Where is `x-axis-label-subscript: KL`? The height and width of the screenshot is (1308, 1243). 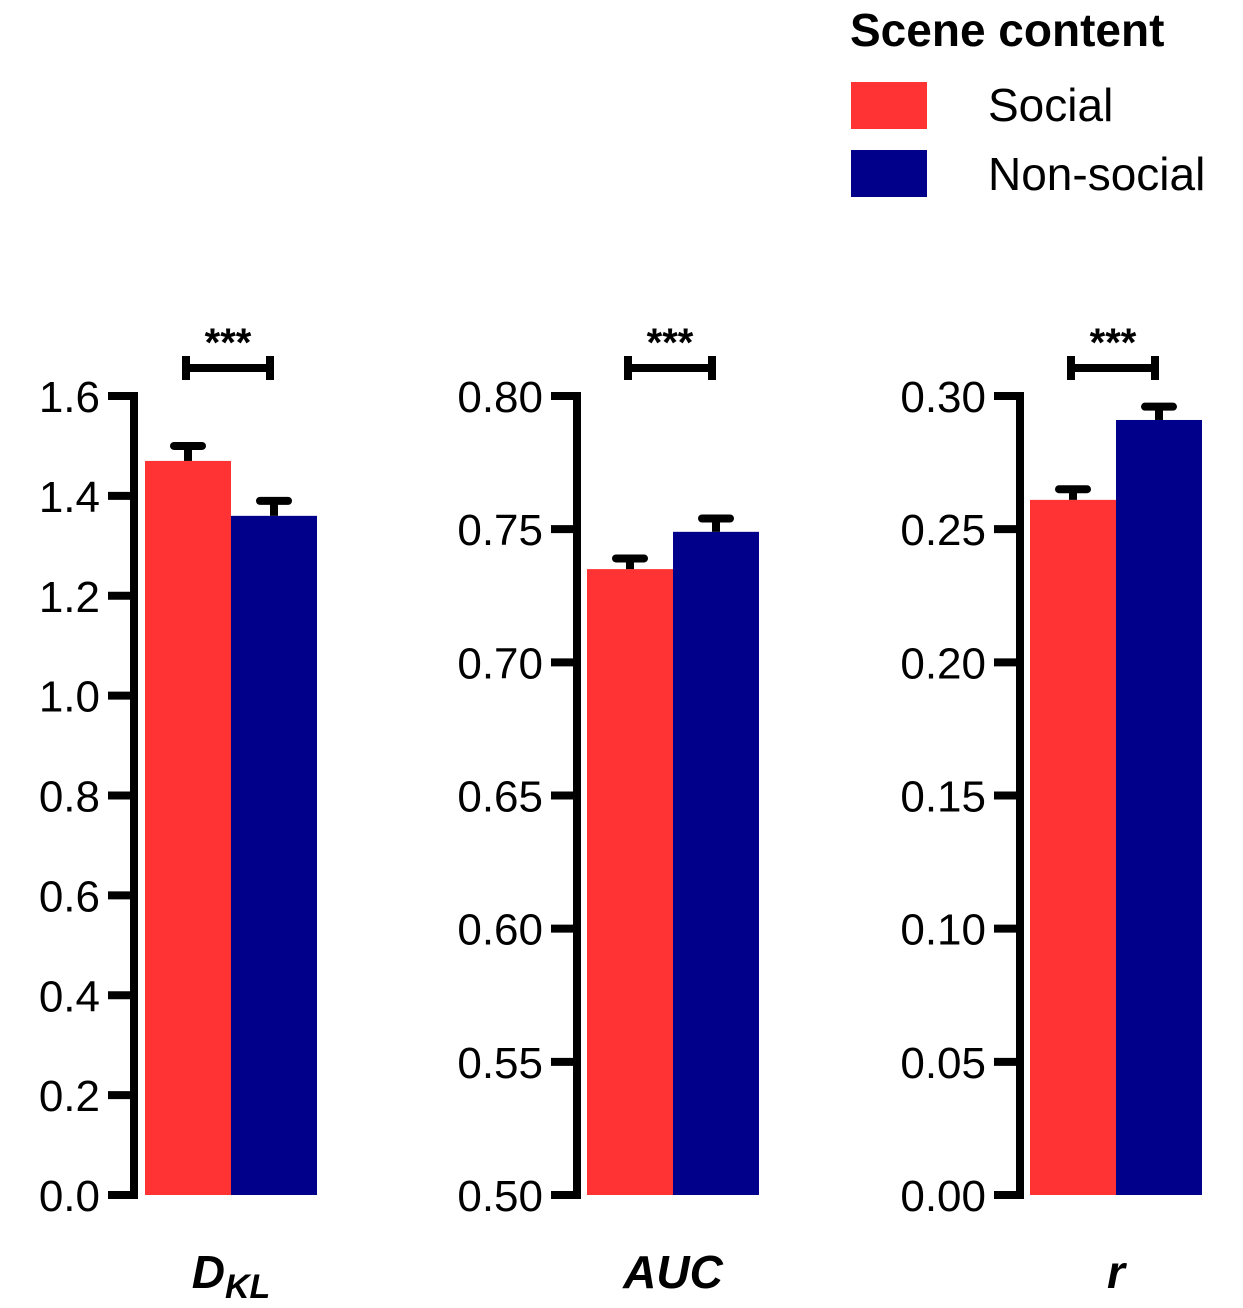 x-axis-label-subscript: KL is located at coordinates (247, 1287).